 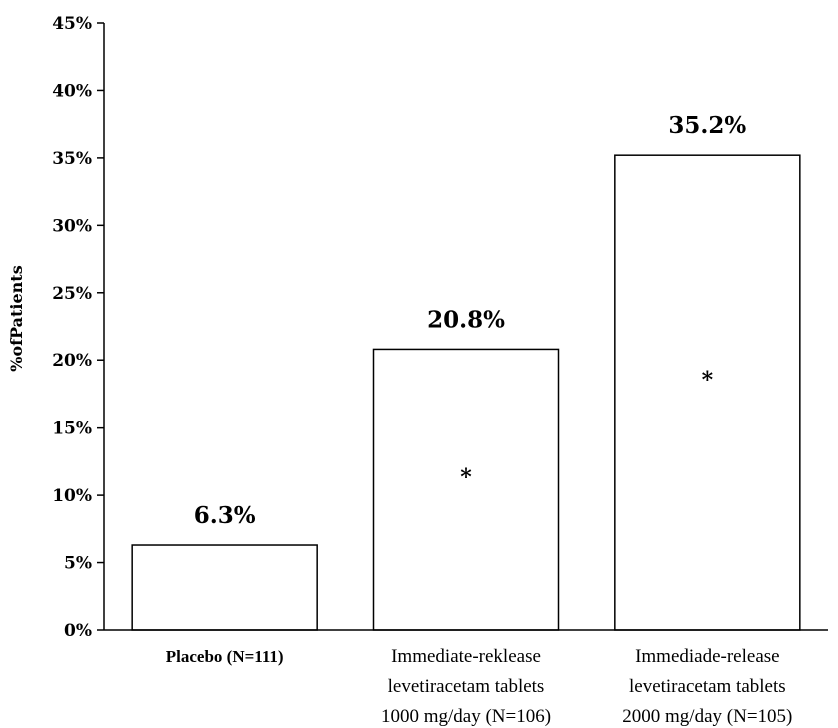 I want to click on x-category-label: Immediate-reklease, so click(x=466, y=656).